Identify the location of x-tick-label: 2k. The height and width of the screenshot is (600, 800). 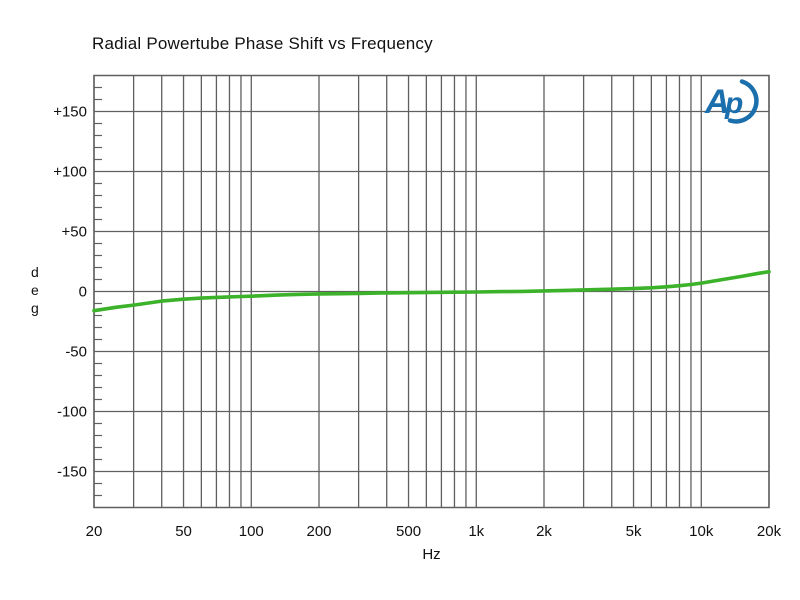
(544, 531).